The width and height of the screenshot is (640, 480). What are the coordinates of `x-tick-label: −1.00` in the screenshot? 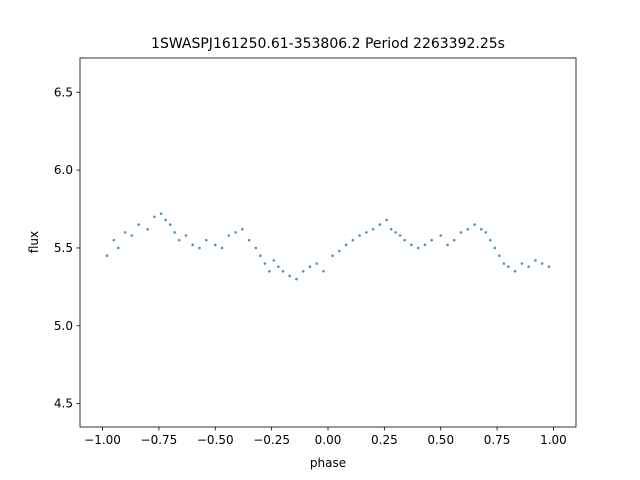 It's located at (102, 440).